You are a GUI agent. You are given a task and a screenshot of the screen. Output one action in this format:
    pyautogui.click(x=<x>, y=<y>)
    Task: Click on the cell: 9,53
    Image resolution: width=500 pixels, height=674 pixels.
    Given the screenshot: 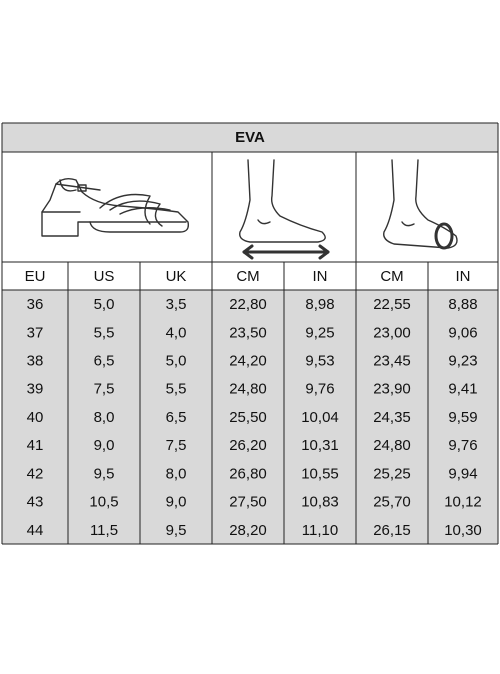 What is the action you would take?
    pyautogui.click(x=319, y=361)
    